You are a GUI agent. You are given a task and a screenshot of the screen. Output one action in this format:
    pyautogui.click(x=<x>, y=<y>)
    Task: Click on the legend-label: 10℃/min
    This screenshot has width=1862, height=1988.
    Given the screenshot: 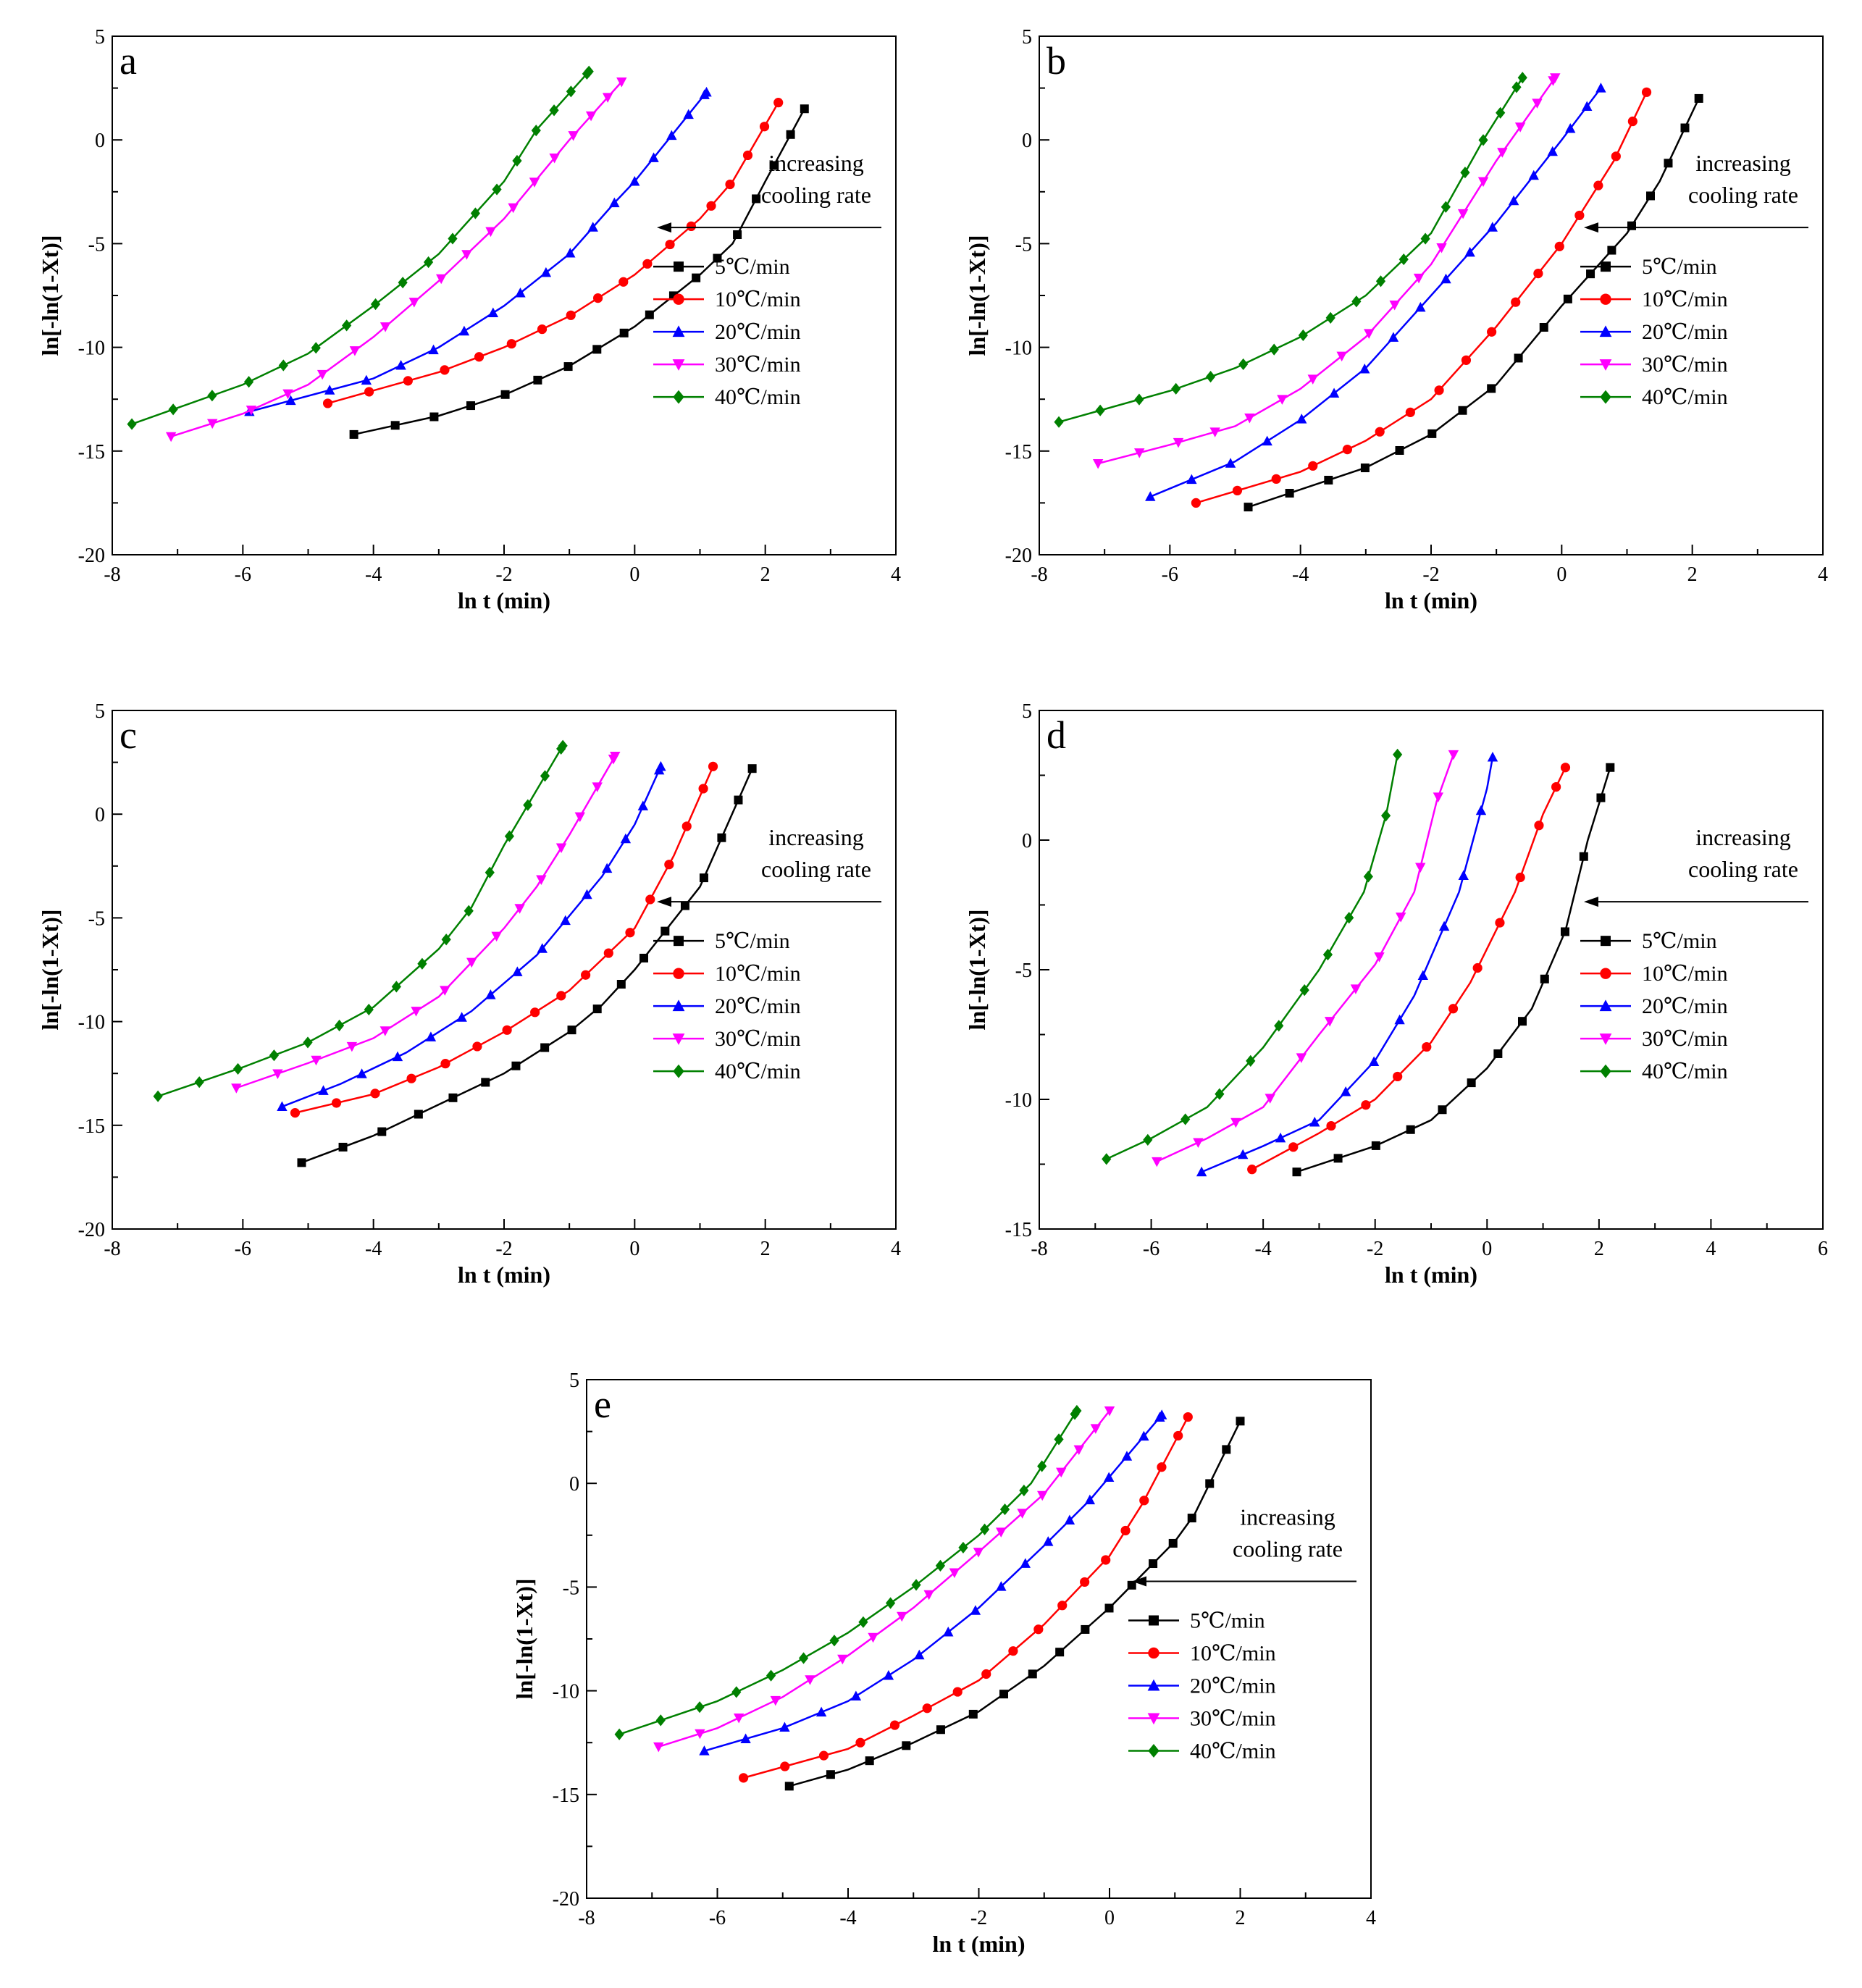 What is the action you would take?
    pyautogui.click(x=1233, y=1653)
    